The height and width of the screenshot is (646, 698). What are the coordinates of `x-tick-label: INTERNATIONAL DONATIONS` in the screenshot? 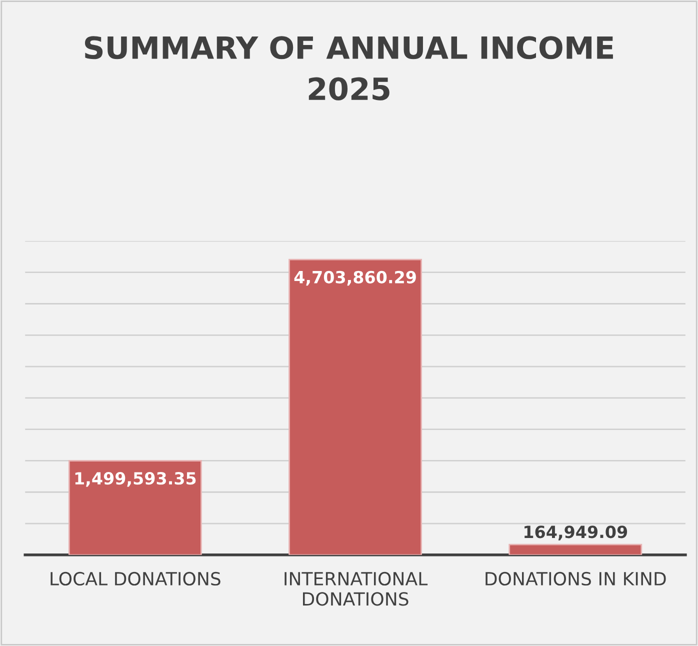 It's located at (356, 589).